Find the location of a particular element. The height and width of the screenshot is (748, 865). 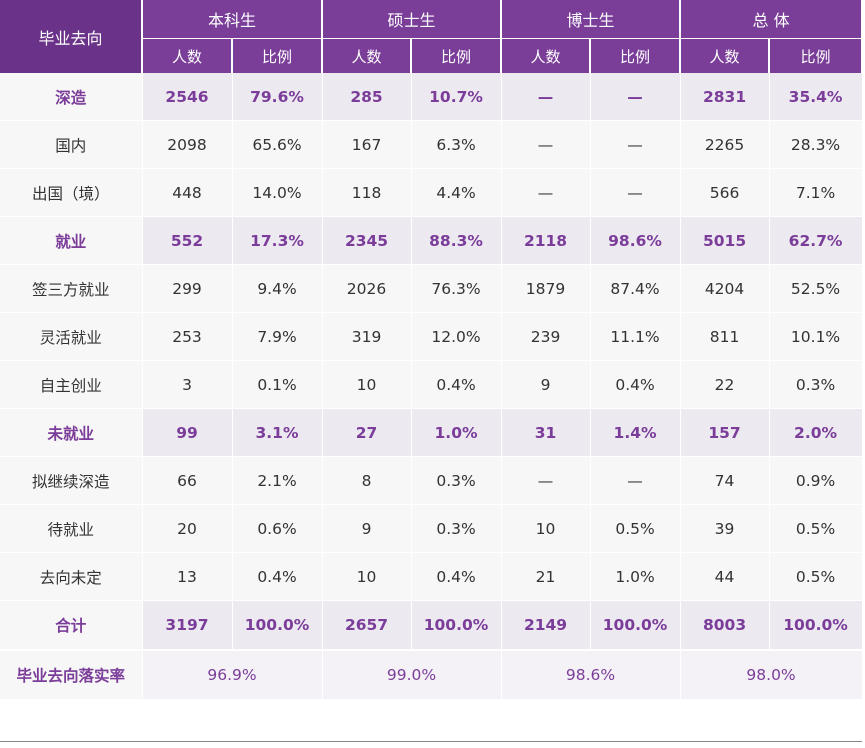

row-label: 未就业 is located at coordinates (71, 432).